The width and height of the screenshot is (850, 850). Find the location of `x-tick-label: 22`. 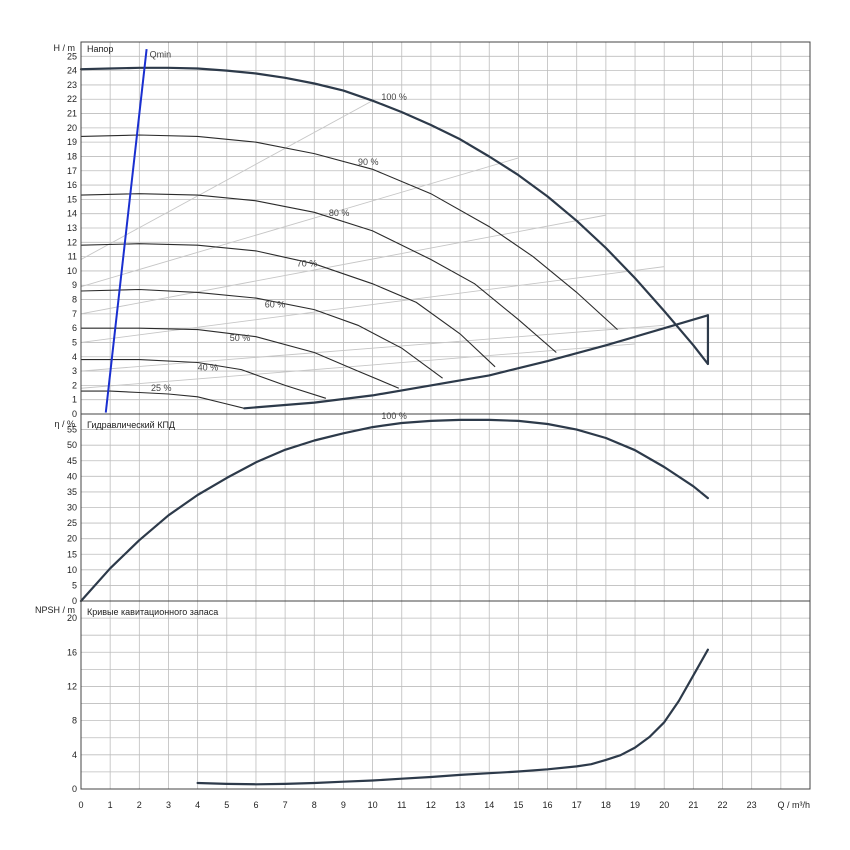

x-tick-label: 22 is located at coordinates (723, 805).